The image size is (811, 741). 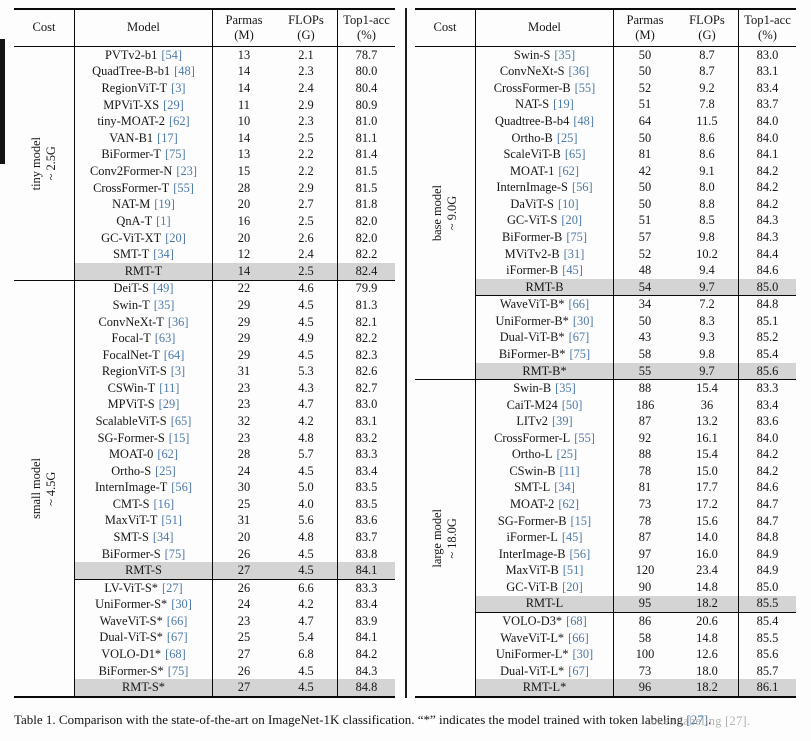 What do you see at coordinates (645, 570) in the screenshot?
I see `params-cell: 120` at bounding box center [645, 570].